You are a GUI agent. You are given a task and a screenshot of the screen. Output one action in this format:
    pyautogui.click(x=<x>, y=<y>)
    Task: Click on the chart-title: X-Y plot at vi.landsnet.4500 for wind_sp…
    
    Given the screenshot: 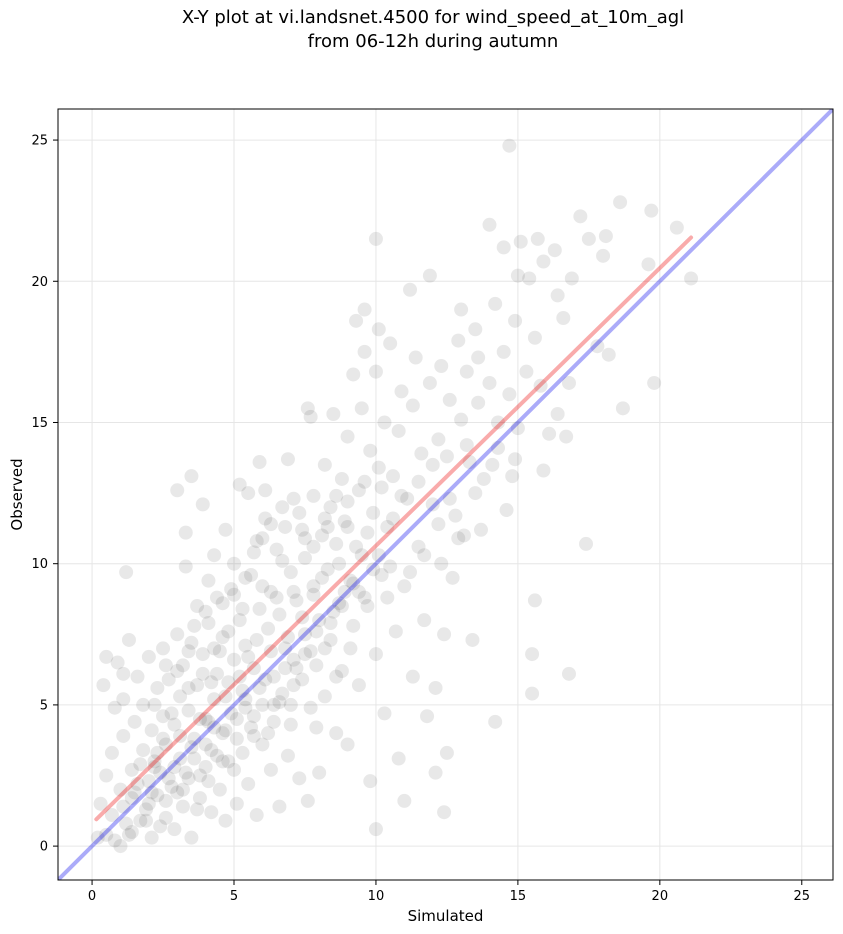 What is the action you would take?
    pyautogui.click(x=421, y=30)
    